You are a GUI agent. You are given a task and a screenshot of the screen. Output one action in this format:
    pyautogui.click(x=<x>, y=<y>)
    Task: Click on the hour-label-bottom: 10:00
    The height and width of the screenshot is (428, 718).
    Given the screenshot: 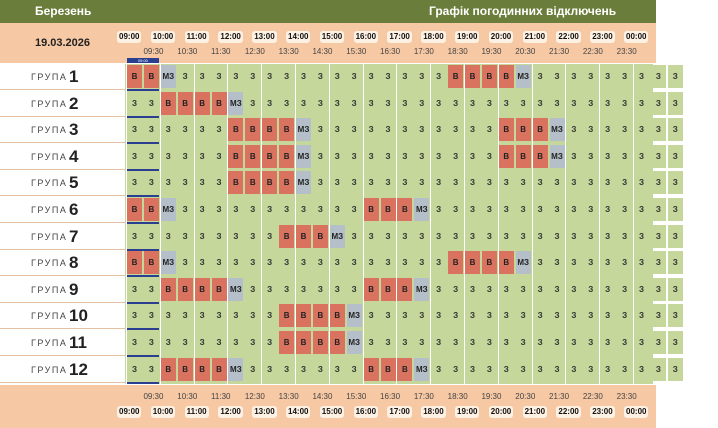 What is the action you would take?
    pyautogui.click(x=163, y=412)
    